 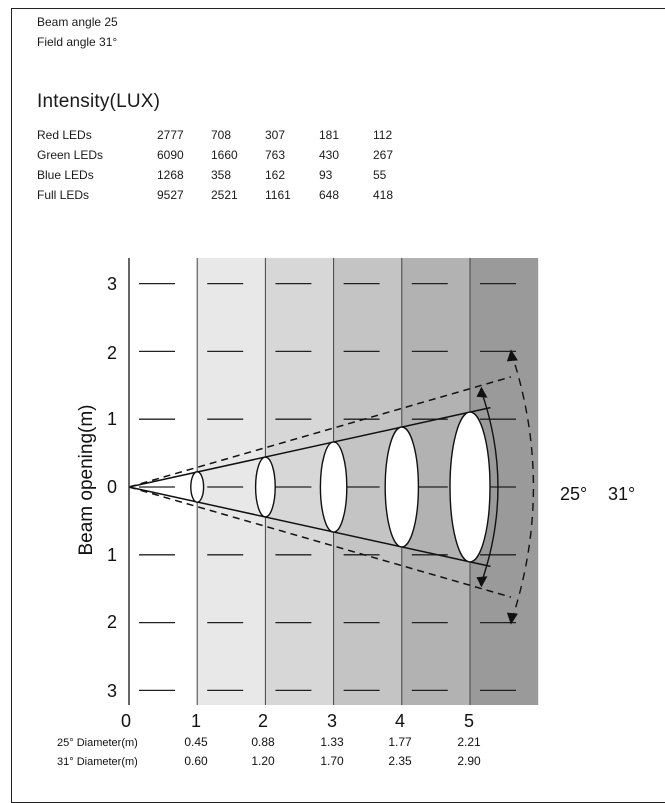 I want to click on x-tick-label: 3, so click(x=332, y=721).